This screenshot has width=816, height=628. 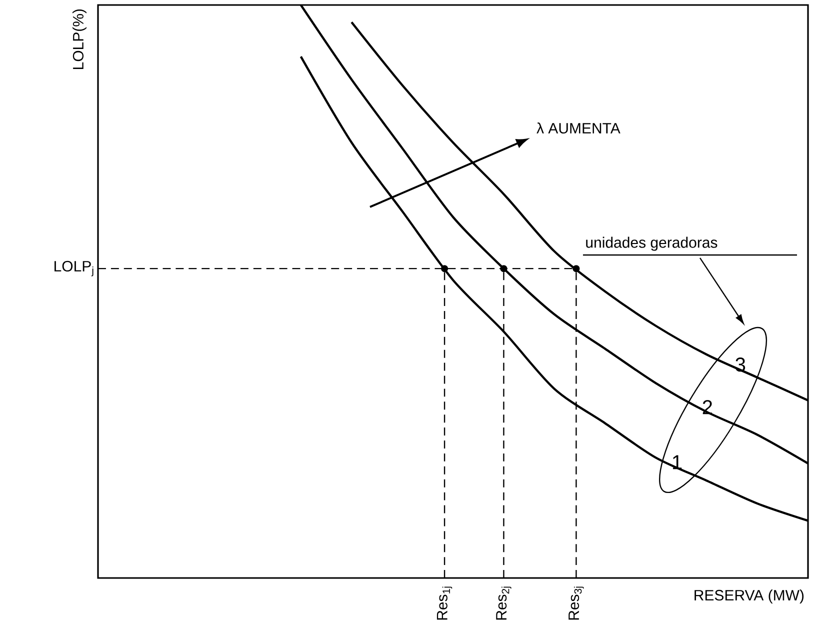 I want to click on text: Res$_{2j}$, so click(x=504, y=603).